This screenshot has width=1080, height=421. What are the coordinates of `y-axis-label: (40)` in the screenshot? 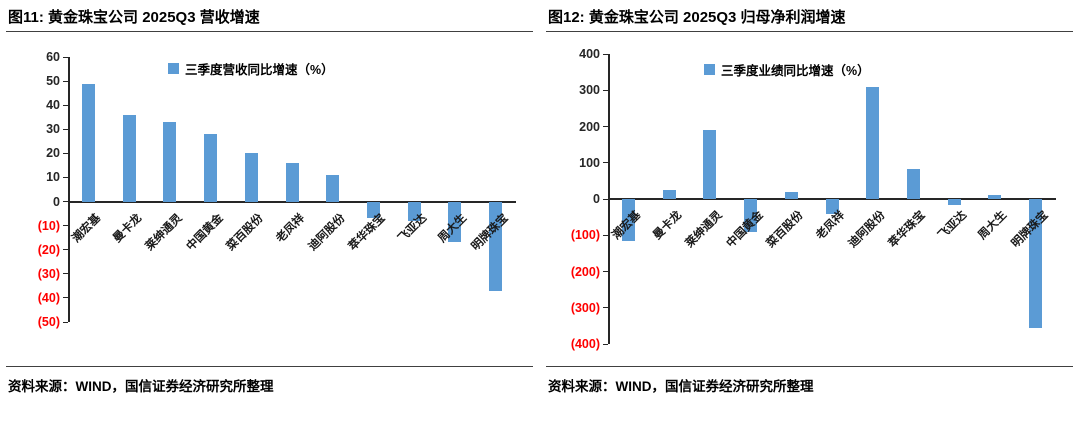 It's located at (48, 297).